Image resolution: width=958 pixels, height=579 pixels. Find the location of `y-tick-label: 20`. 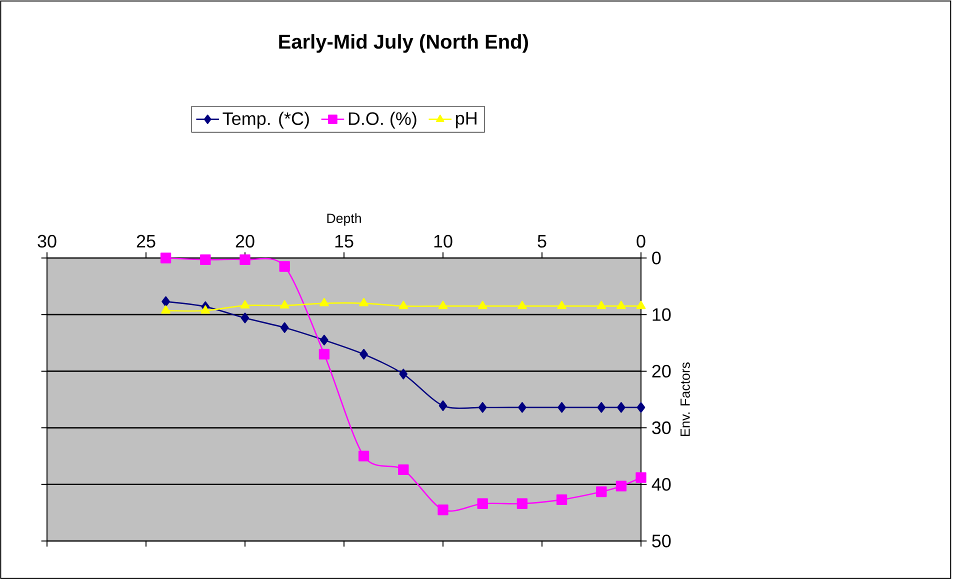

y-tick-label: 20 is located at coordinates (661, 371).